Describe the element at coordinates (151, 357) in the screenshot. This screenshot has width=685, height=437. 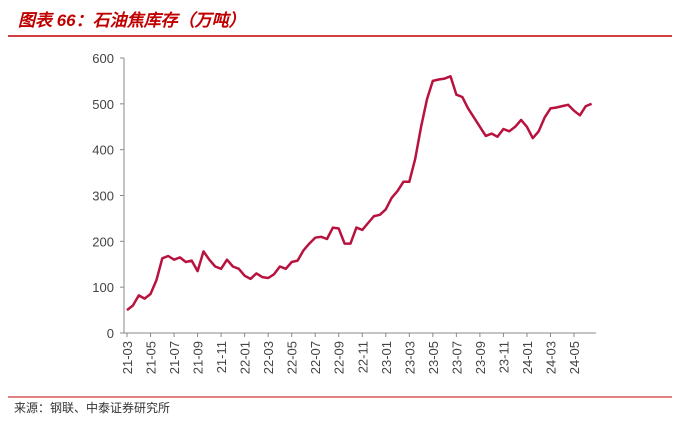
I see `x-tick-label: 21-05` at that location.